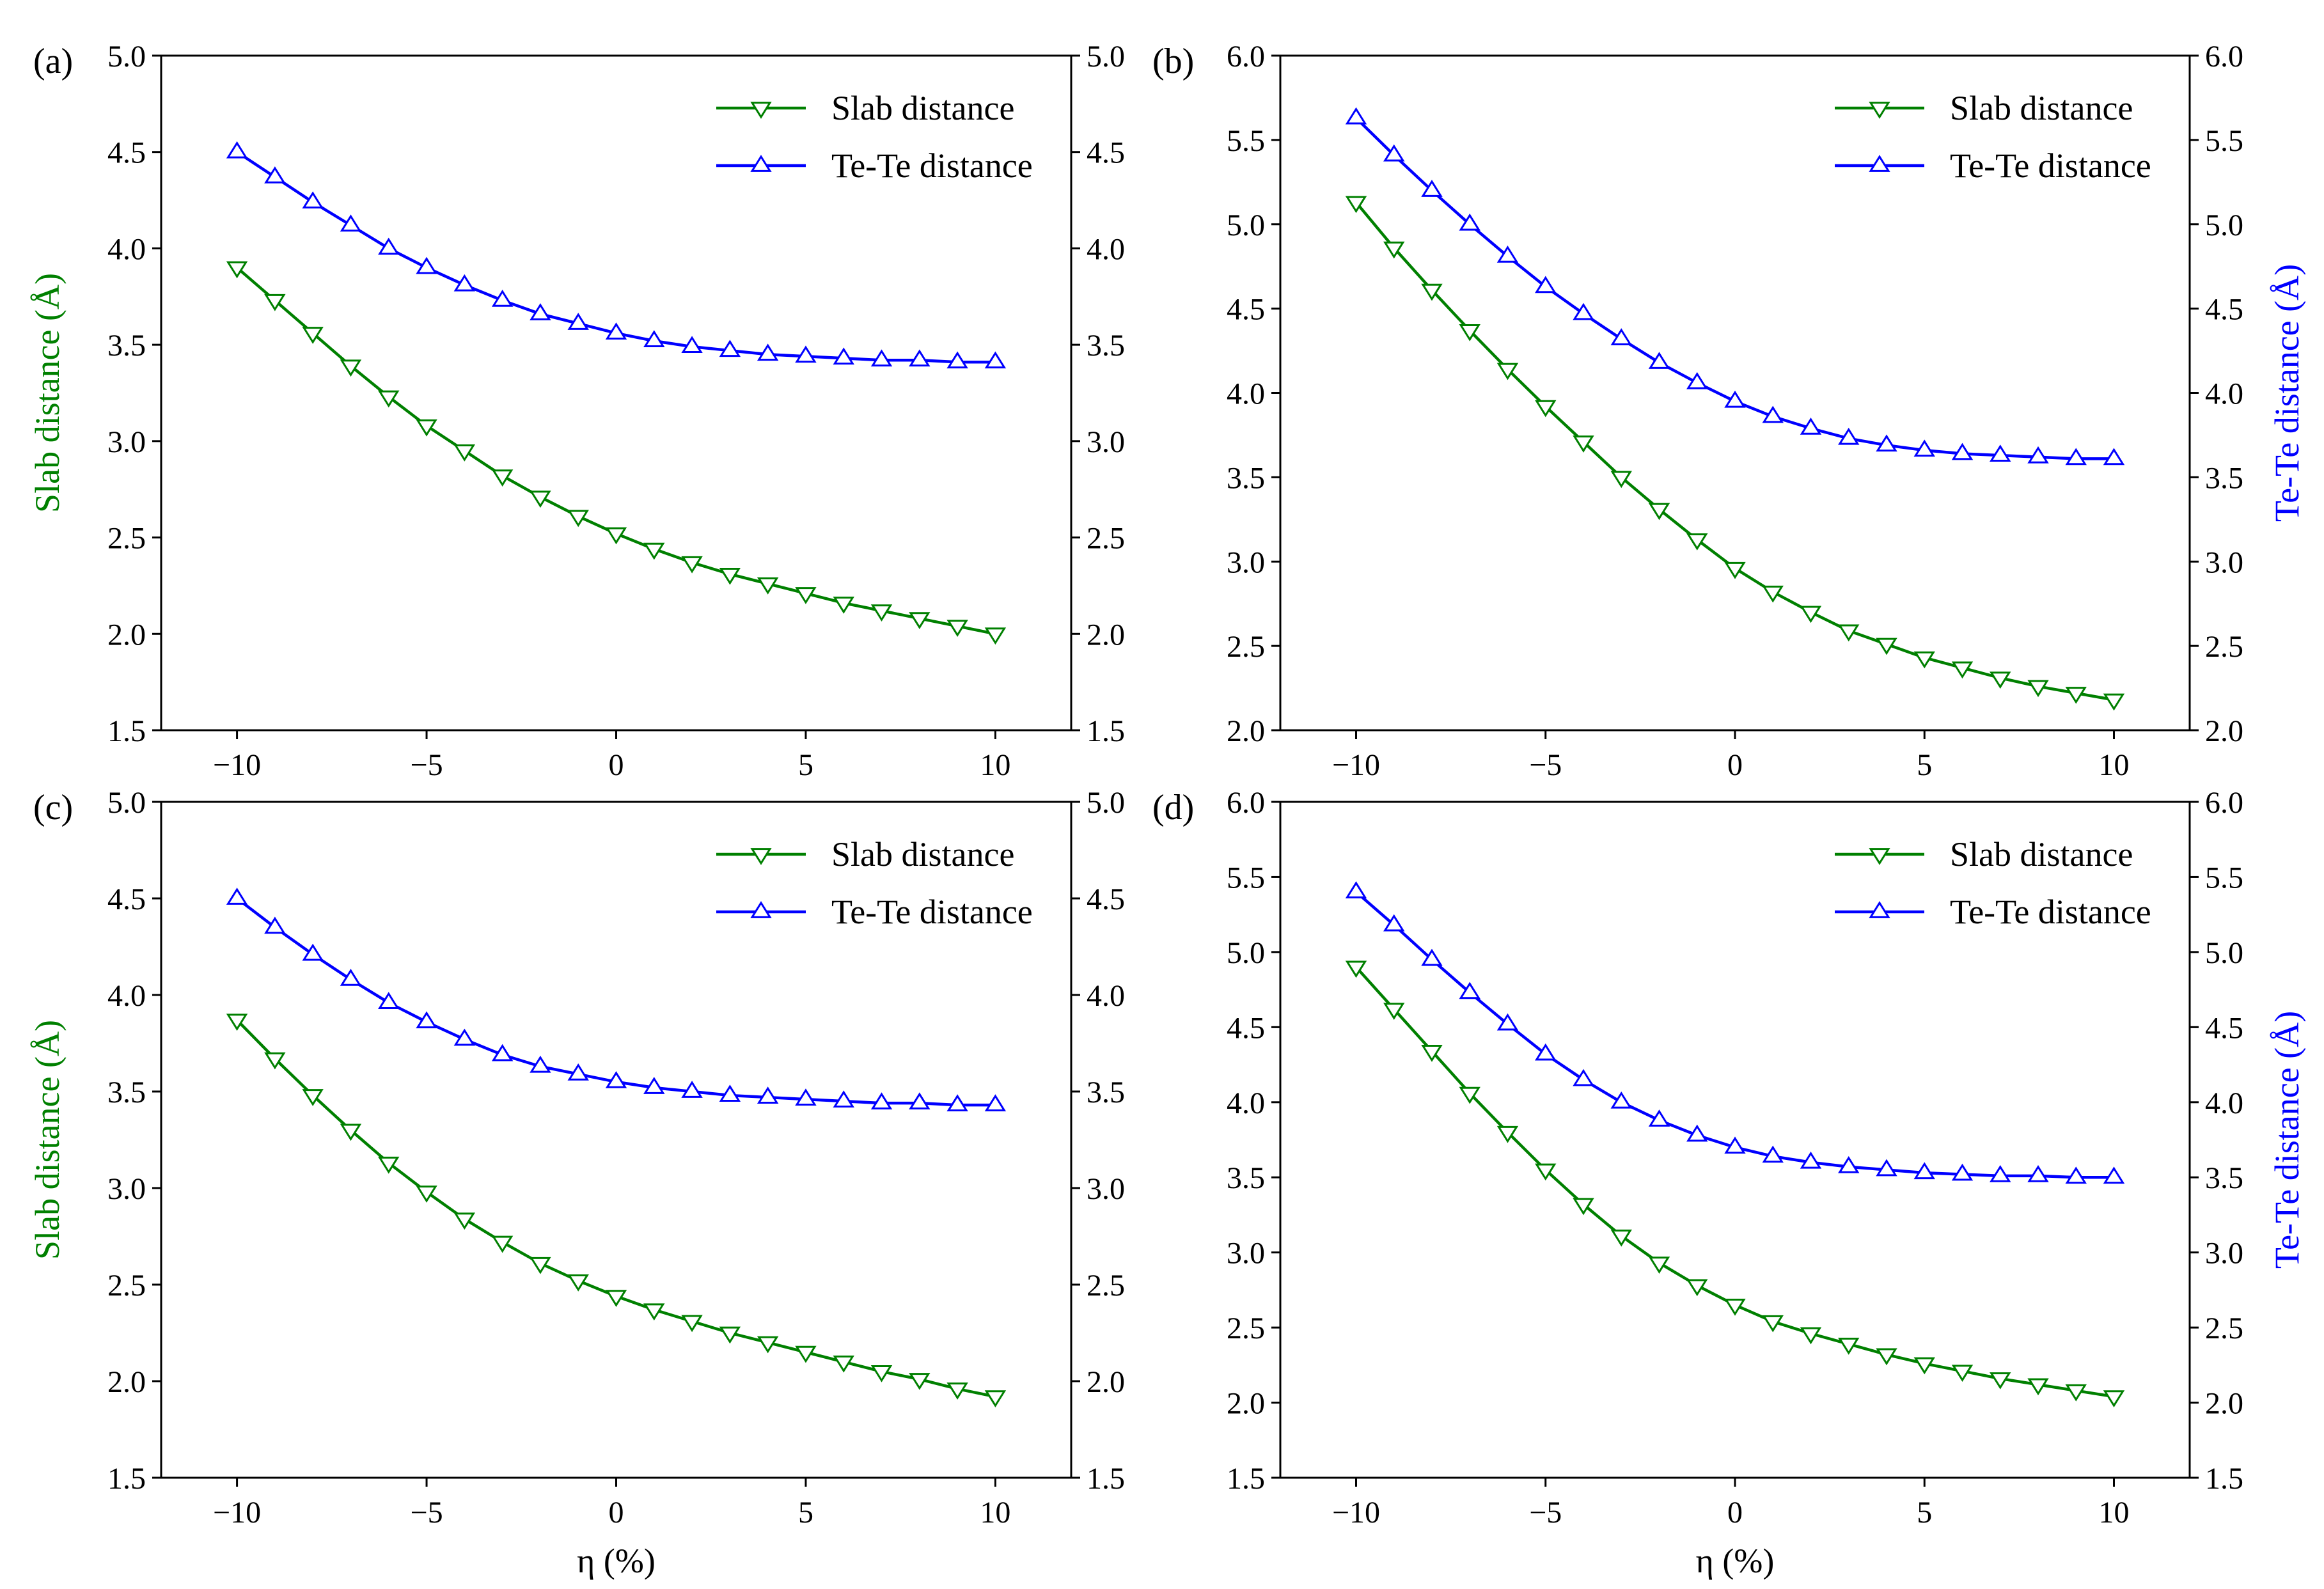 The height and width of the screenshot is (1589, 2324). What do you see at coordinates (995, 1513) in the screenshot?
I see `x-tick-label: 10` at bounding box center [995, 1513].